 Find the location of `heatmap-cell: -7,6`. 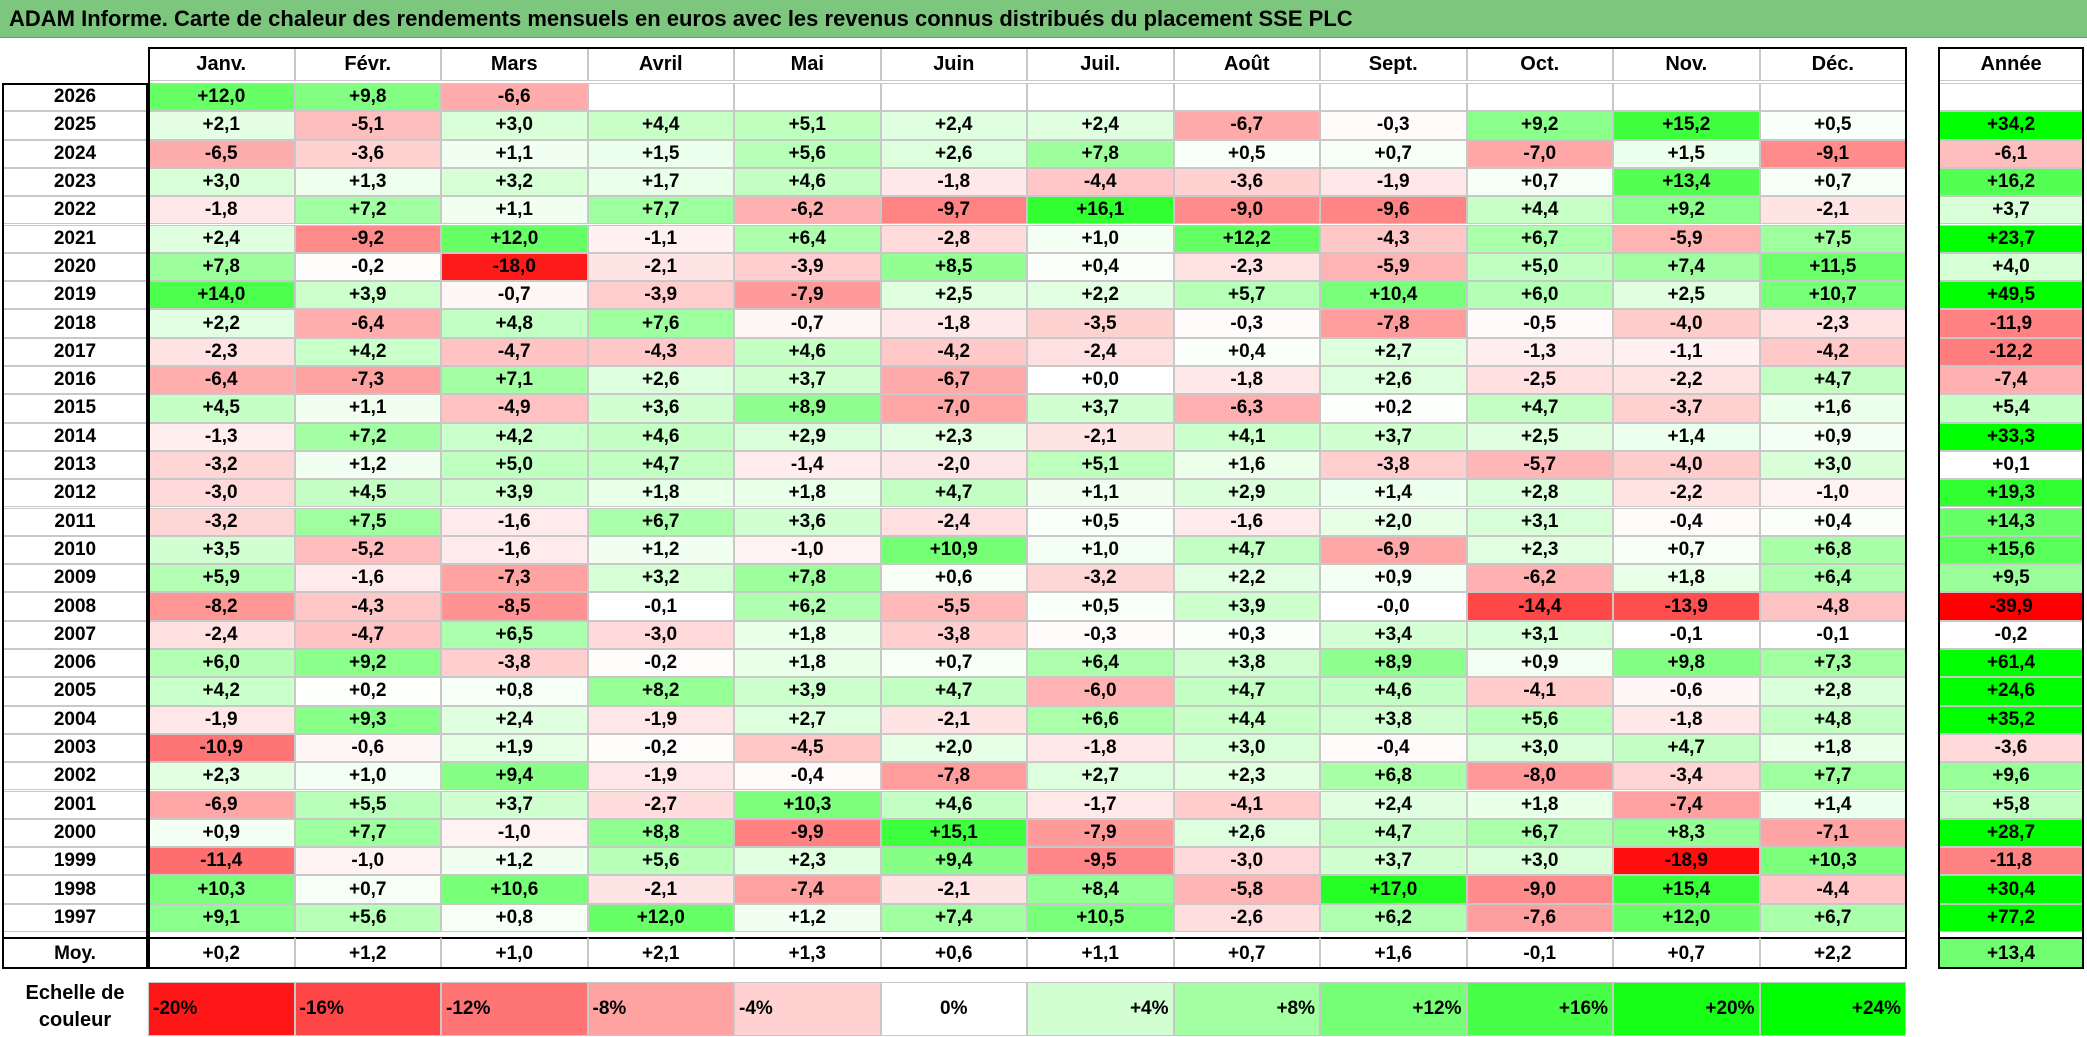

heatmap-cell: -7,6 is located at coordinates (1539, 917).